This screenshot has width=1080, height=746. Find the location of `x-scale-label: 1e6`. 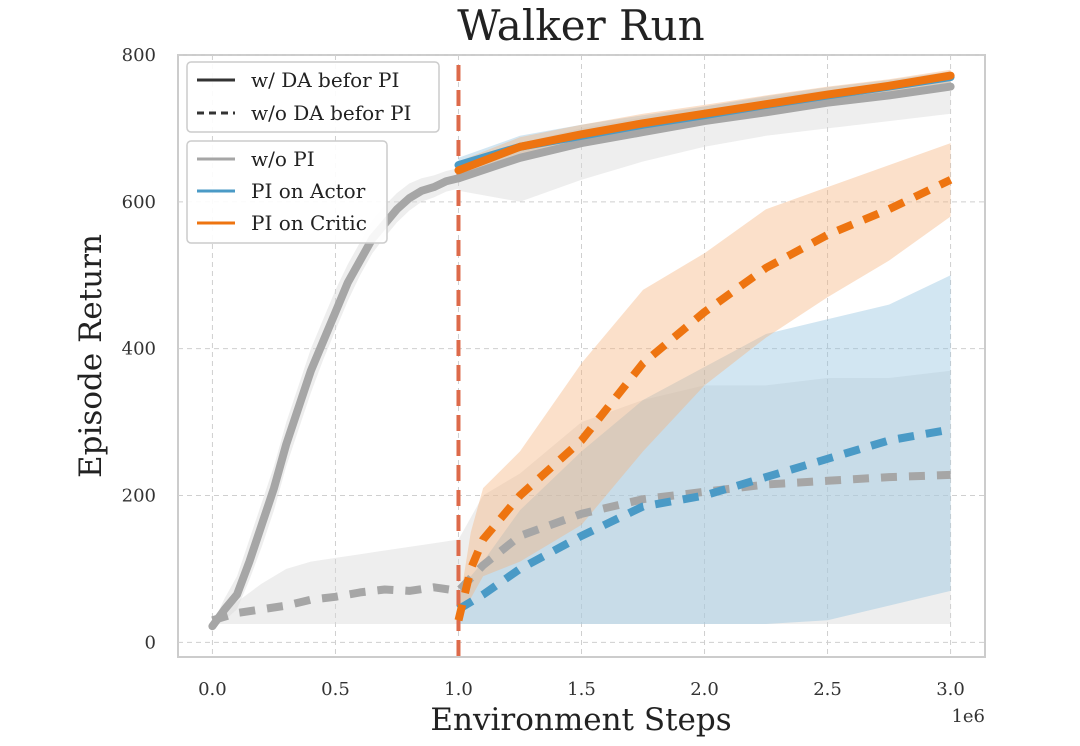

x-scale-label: 1e6 is located at coordinates (968, 716).